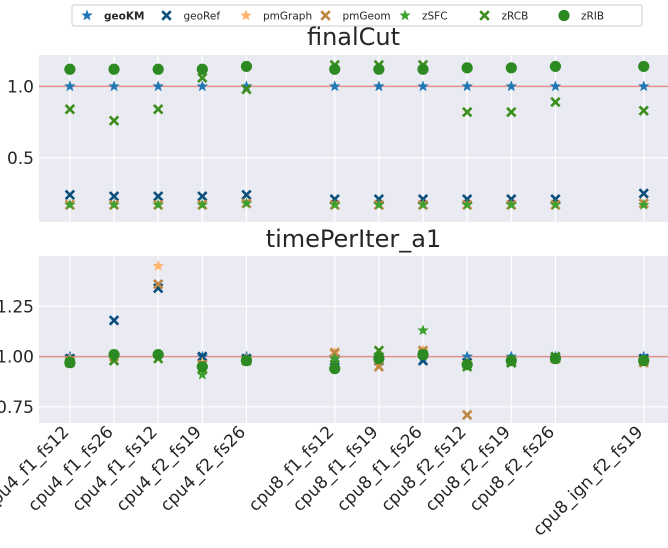 The image size is (668, 548). Describe the element at coordinates (202, 17) in the screenshot. I see `legend-label: geoRef` at that location.